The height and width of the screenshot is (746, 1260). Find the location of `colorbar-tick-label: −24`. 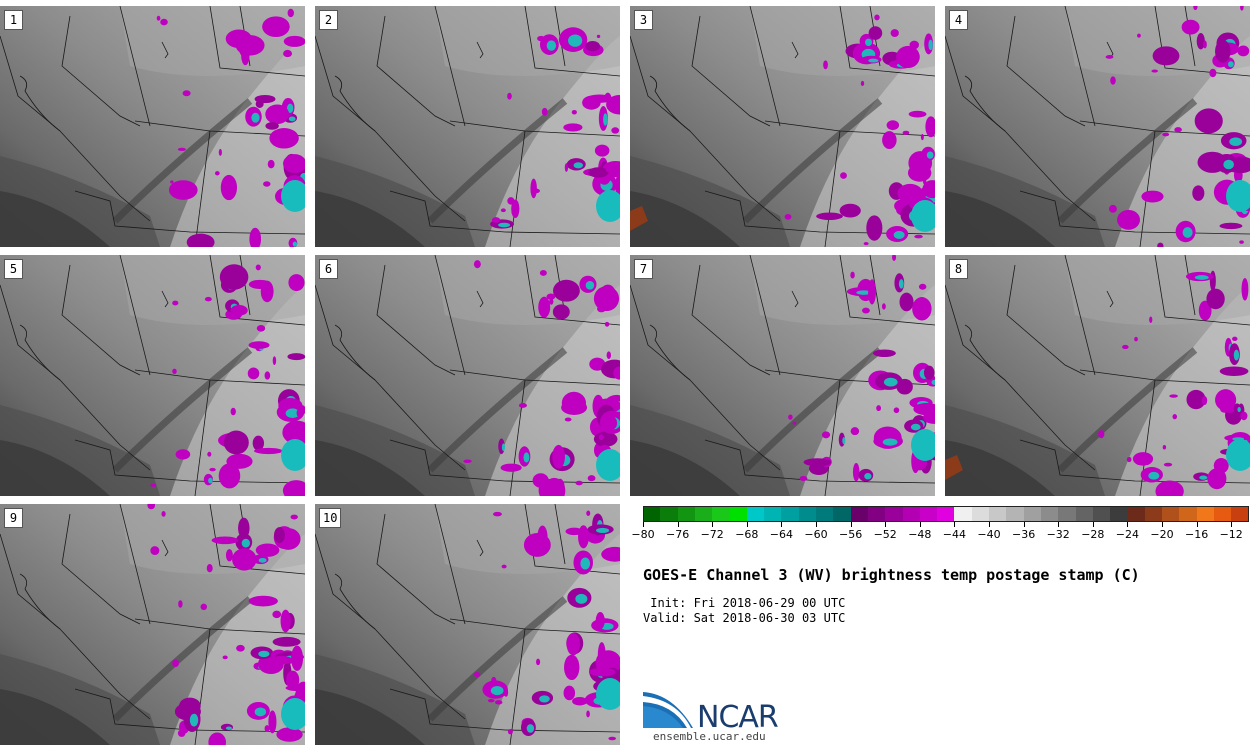

colorbar-tick-label: −24 is located at coordinates (1127, 534).